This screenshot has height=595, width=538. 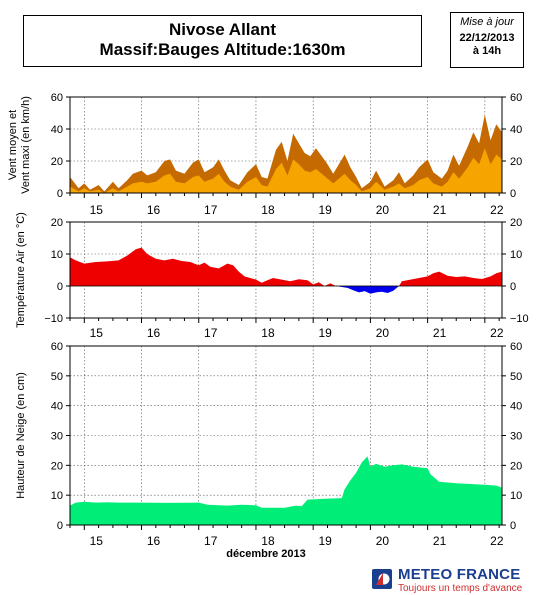 What do you see at coordinates (286, 290) in the screenshot?
I see `temperature-negative-area` at bounding box center [286, 290].